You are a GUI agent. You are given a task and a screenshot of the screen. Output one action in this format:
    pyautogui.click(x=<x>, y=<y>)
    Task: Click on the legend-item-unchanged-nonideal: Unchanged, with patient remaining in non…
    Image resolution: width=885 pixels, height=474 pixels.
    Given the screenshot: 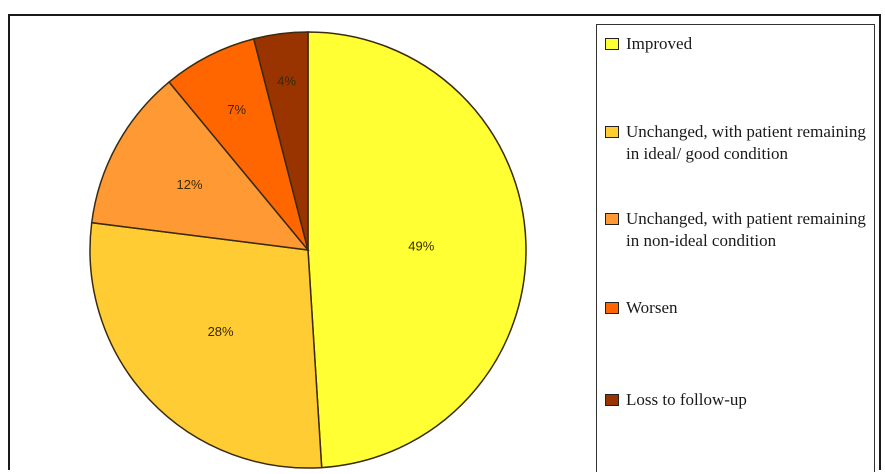 What is the action you would take?
    pyautogui.click(x=736, y=230)
    